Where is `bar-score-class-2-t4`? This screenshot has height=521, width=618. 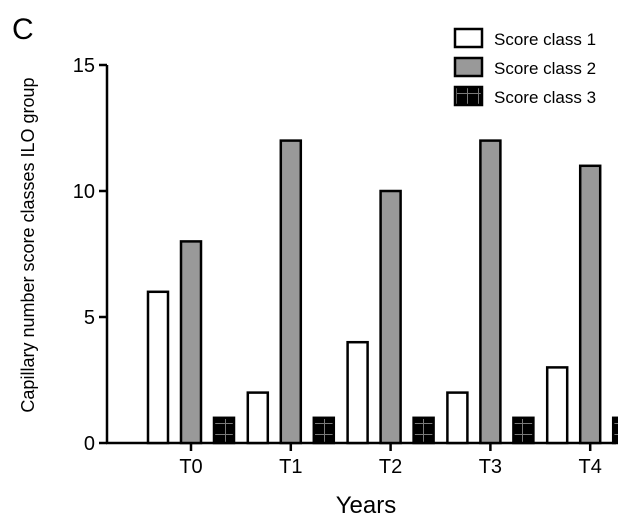
bar-score-class-2-t4 is located at coordinates (590, 304).